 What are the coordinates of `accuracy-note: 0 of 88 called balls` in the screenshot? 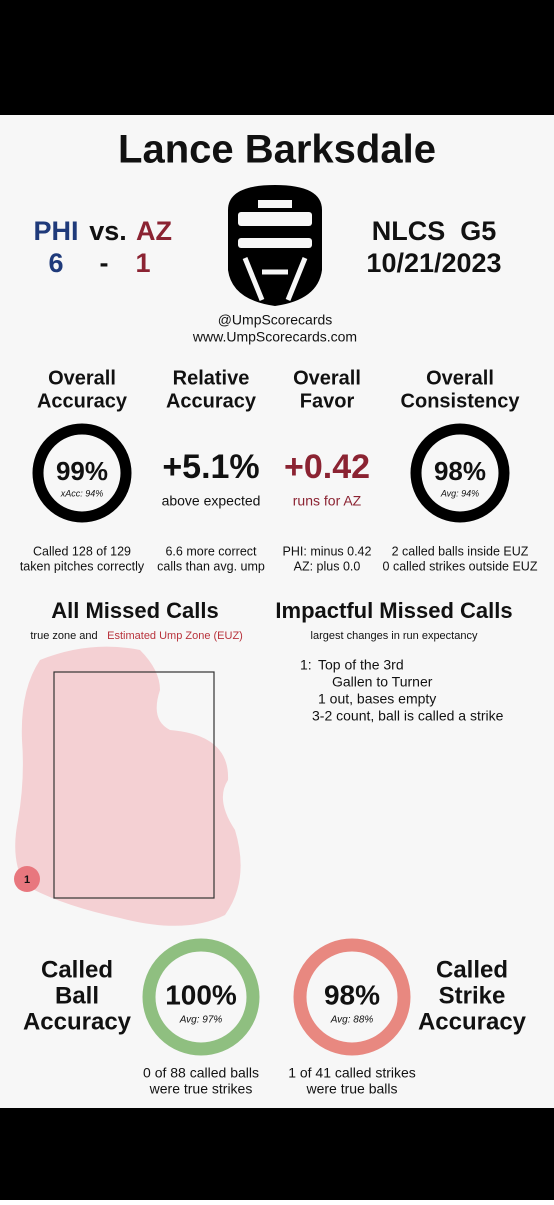 It's located at (201, 1073).